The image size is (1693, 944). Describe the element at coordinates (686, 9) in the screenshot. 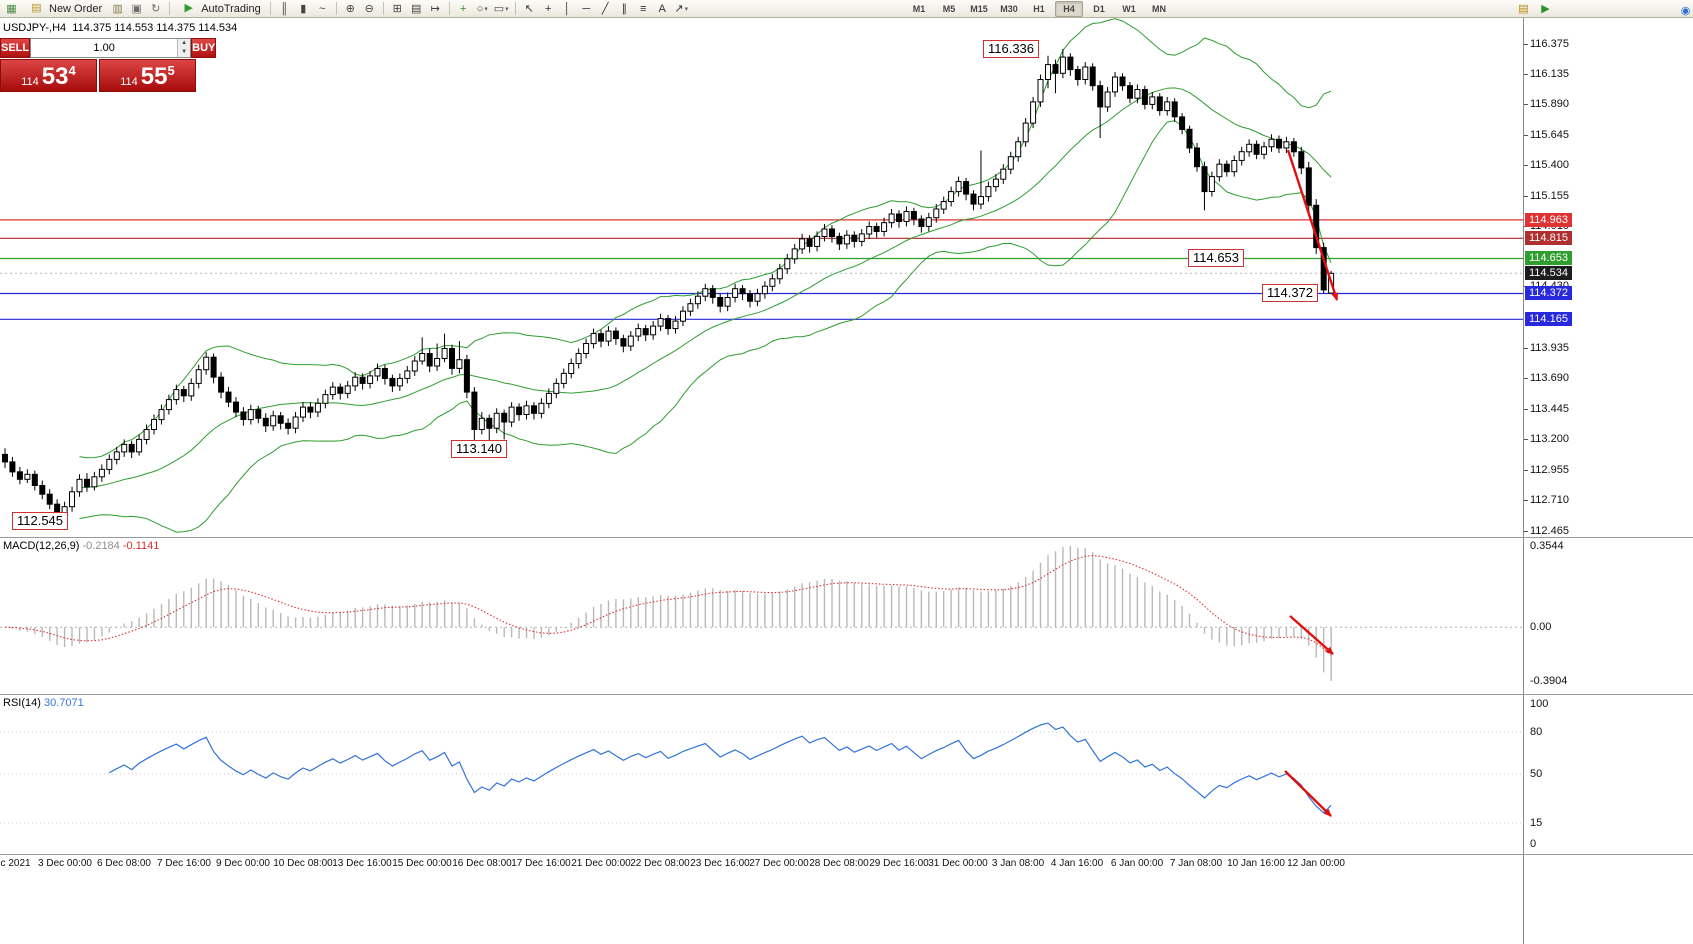

I see `arrow-tool-icon-caret: ▾` at that location.